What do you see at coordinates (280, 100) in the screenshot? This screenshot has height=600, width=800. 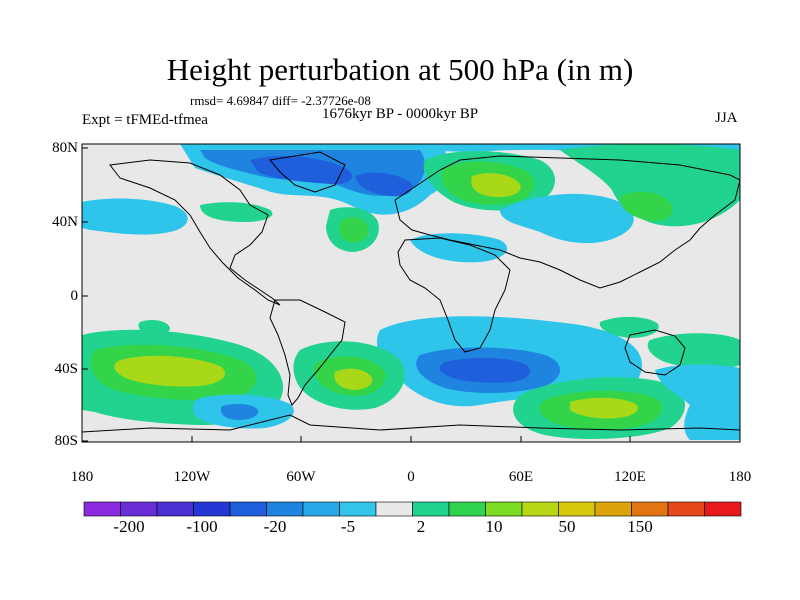 I see `rmsd-diff-stats: rmsd= 4.69847 diff= -2.37726e-08` at bounding box center [280, 100].